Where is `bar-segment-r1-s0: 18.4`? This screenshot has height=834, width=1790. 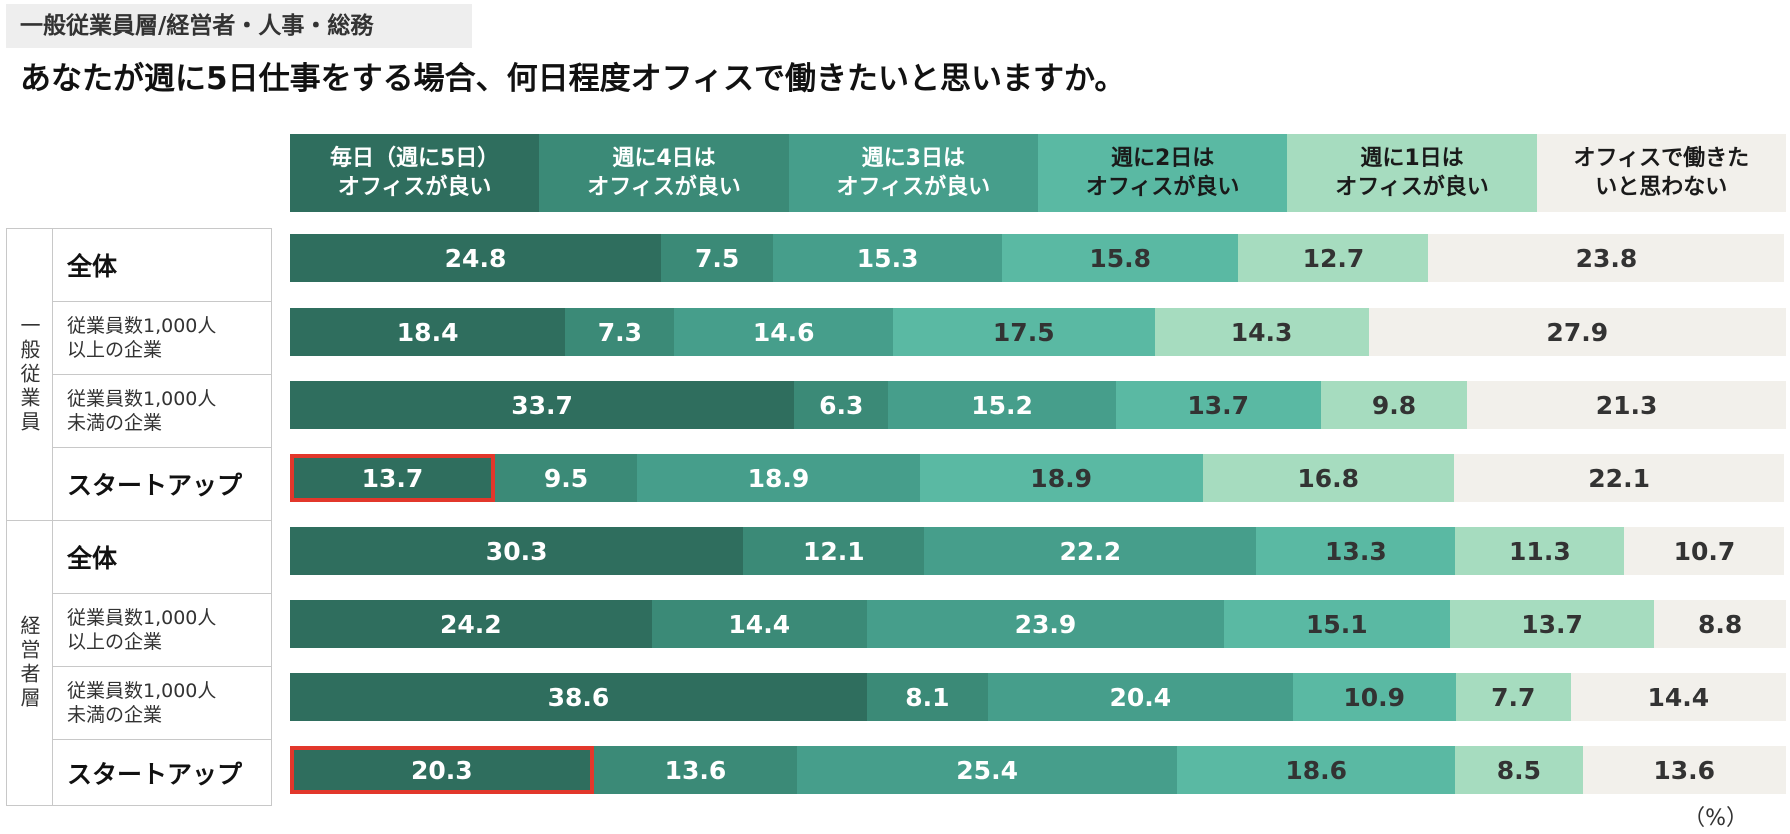
bar-segment-r1-s0: 18.4 is located at coordinates (428, 332).